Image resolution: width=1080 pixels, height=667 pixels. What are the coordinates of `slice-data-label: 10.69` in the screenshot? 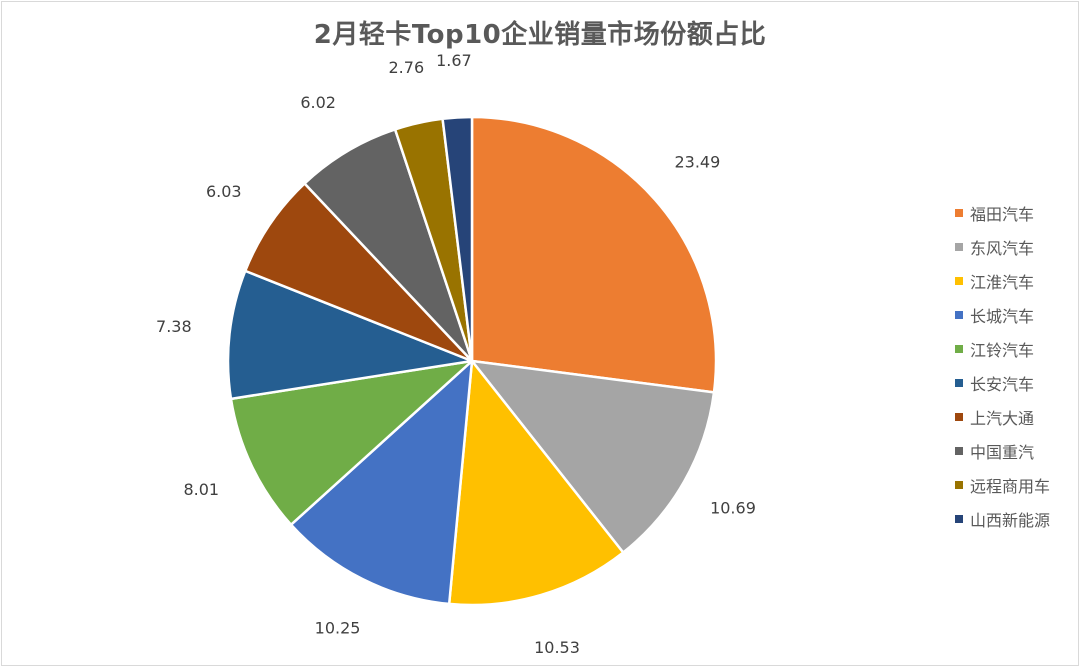 It's located at (733, 507).